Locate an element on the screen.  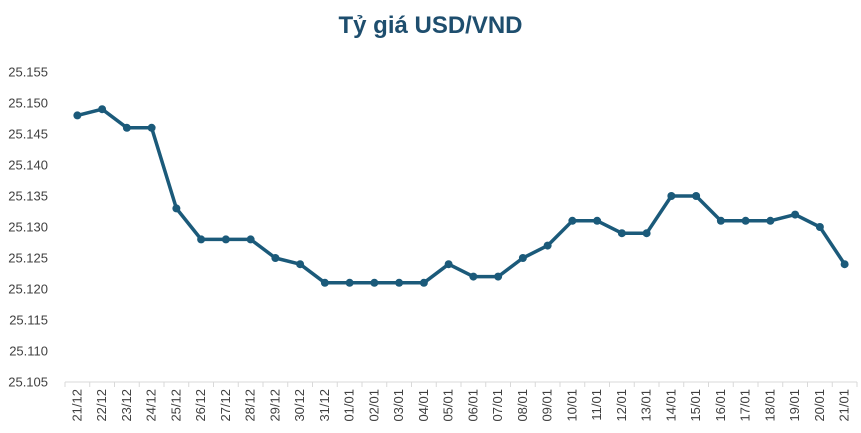
x-tick-label: 30/12 is located at coordinates (299, 405).